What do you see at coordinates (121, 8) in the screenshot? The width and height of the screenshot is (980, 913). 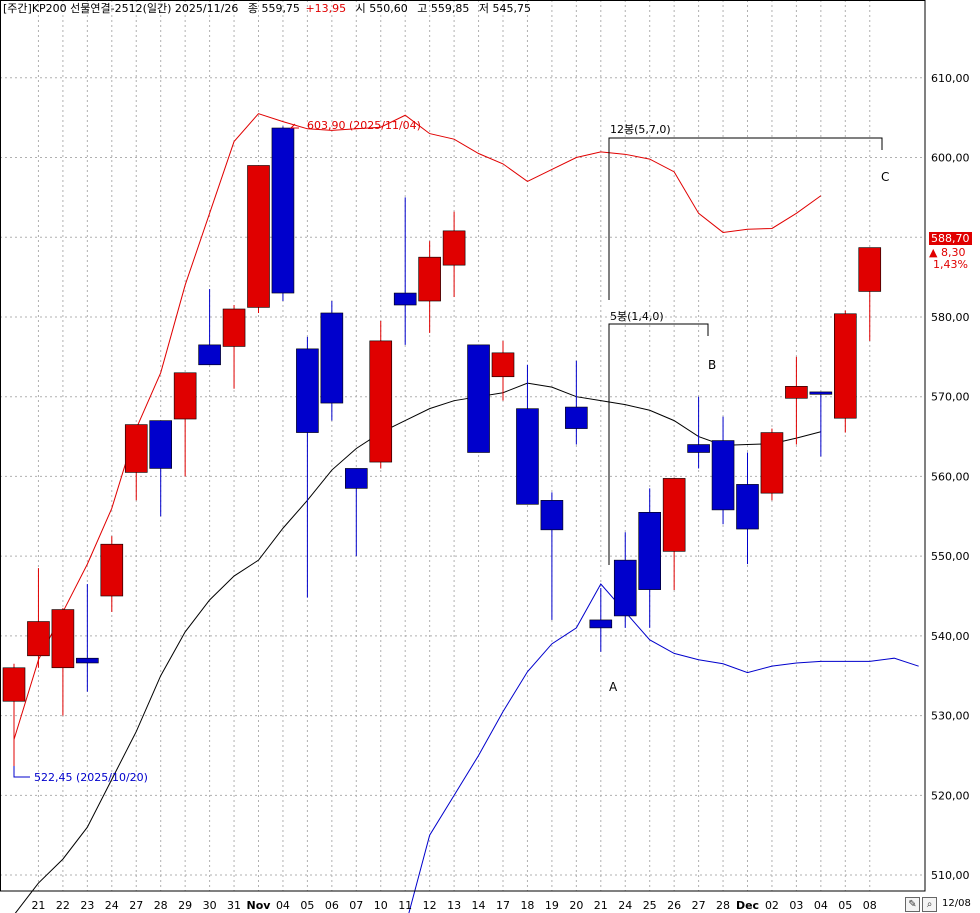 I see `chart-title: [주간]KP200 선물연결-2512(일간) 2025/11/26` at bounding box center [121, 8].